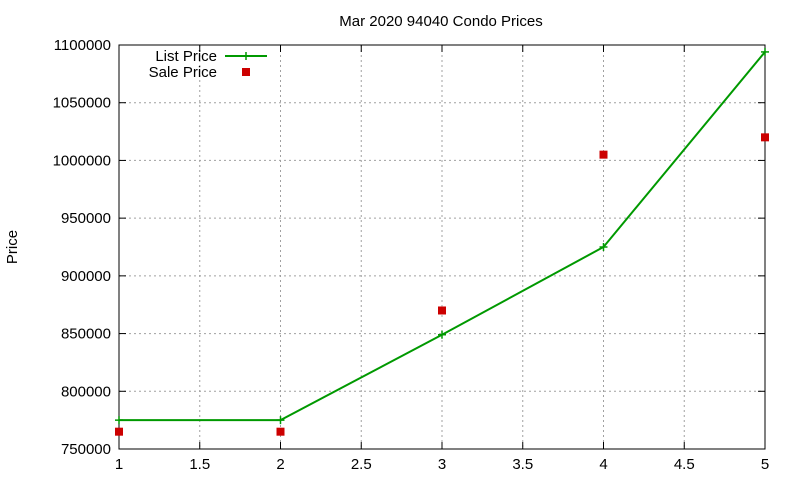  Describe the element at coordinates (82, 103) in the screenshot. I see `y-tick-label: 1050000` at that location.